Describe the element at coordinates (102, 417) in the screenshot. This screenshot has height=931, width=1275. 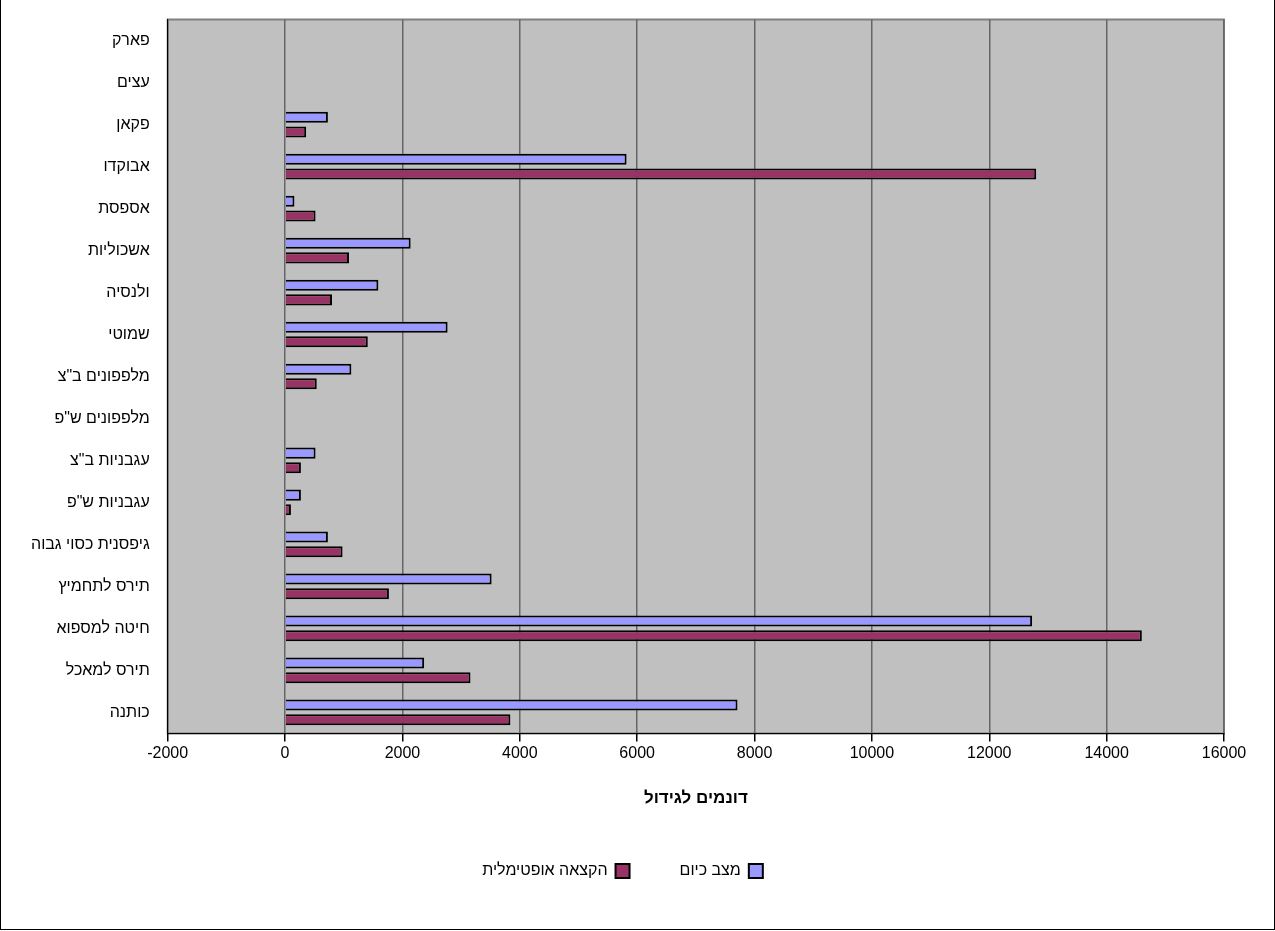
I see `y-tick-label: מלפפונים ש"פ` at that location.